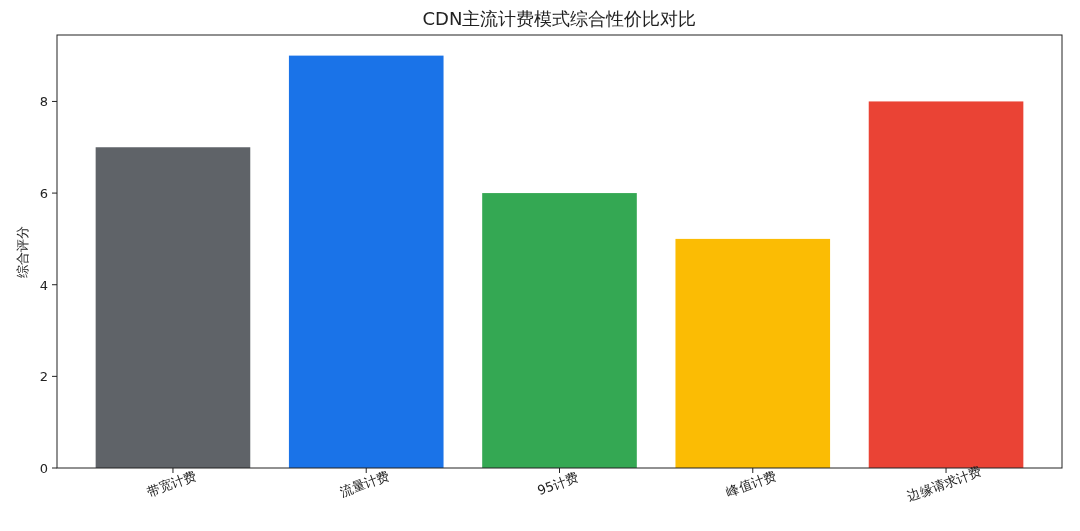 The width and height of the screenshot is (1080, 531). Describe the element at coordinates (558, 484) in the screenshot. I see `x-tick-label: 95计费` at that location.